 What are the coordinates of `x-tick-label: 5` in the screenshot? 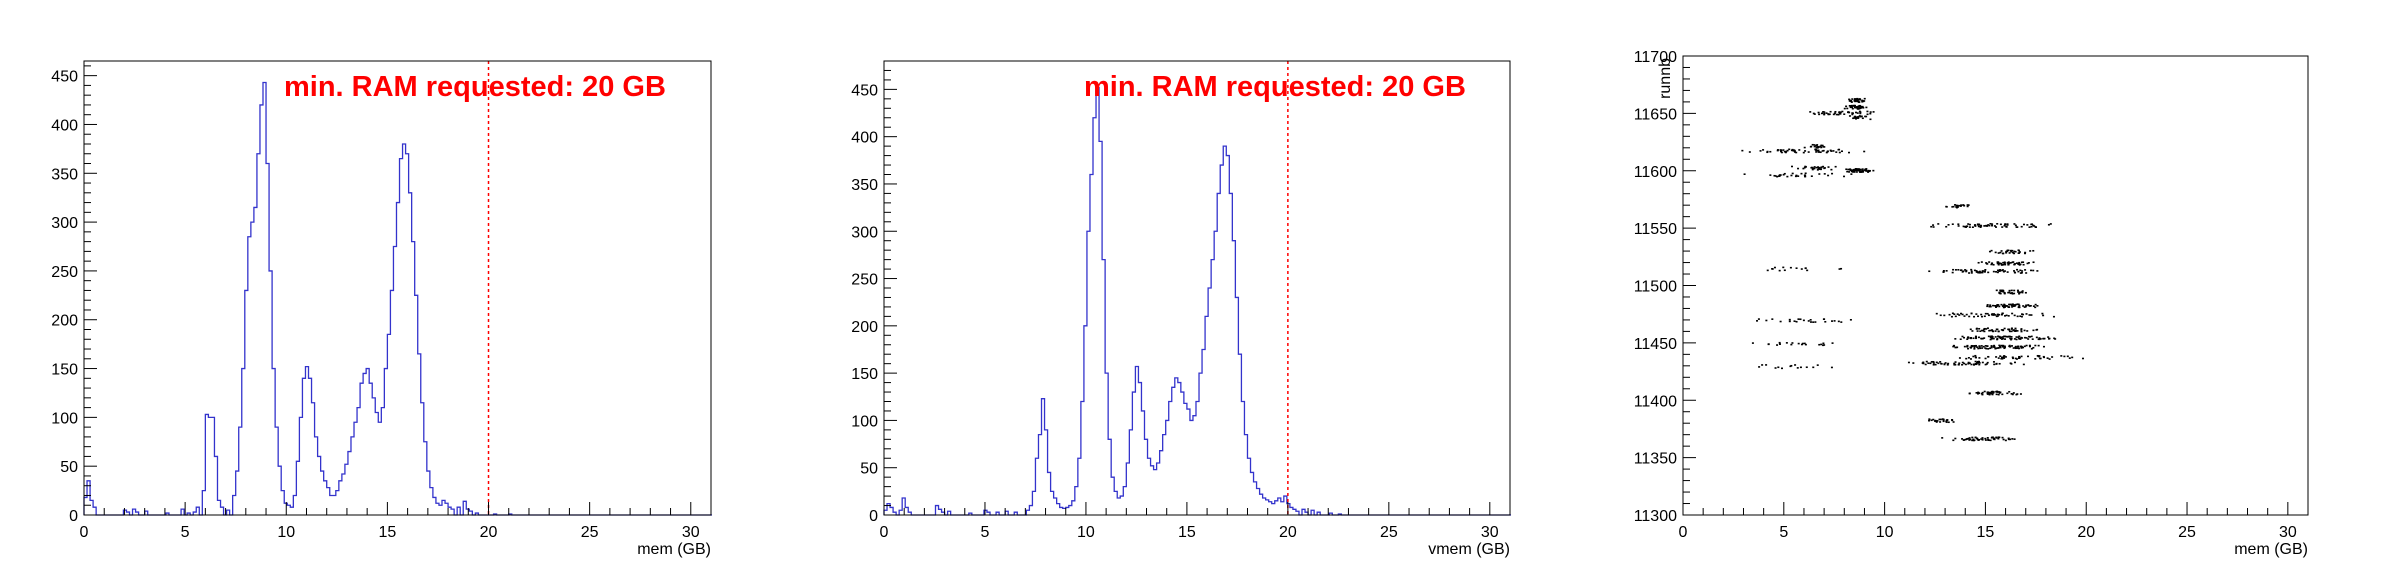 It's located at (185, 532).